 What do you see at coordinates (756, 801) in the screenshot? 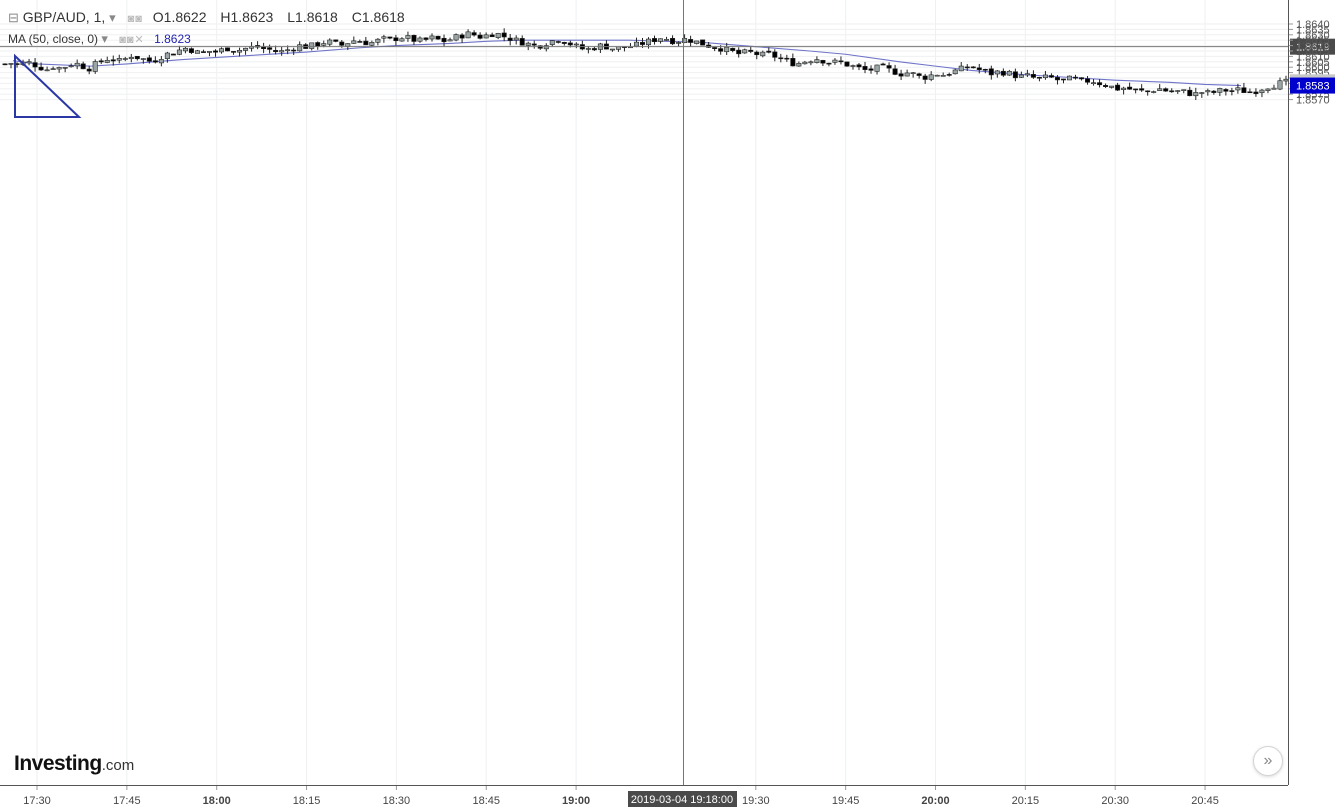
I see `time-tick-label: 19:30` at bounding box center [756, 801].